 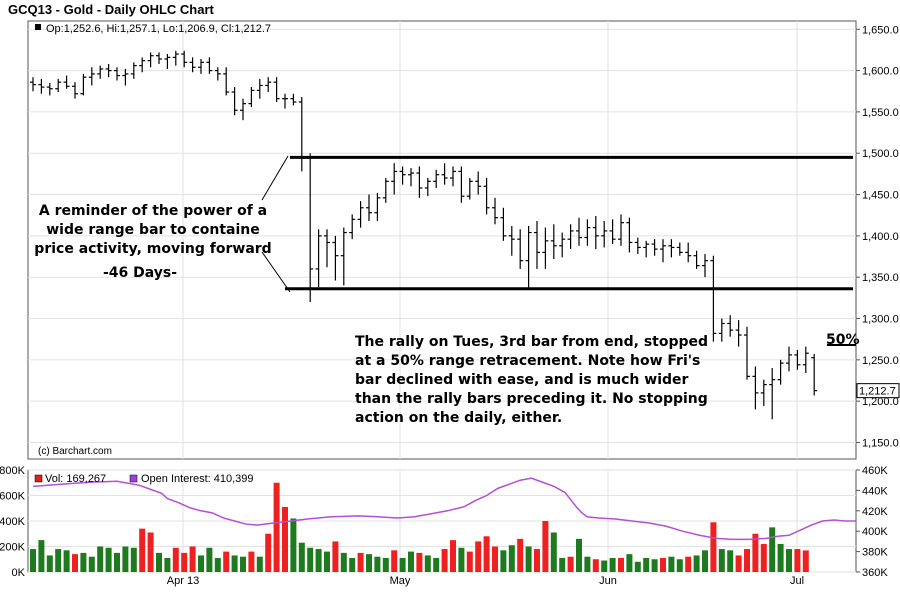 I want to click on pointer-line-lower, so click(x=276, y=272).